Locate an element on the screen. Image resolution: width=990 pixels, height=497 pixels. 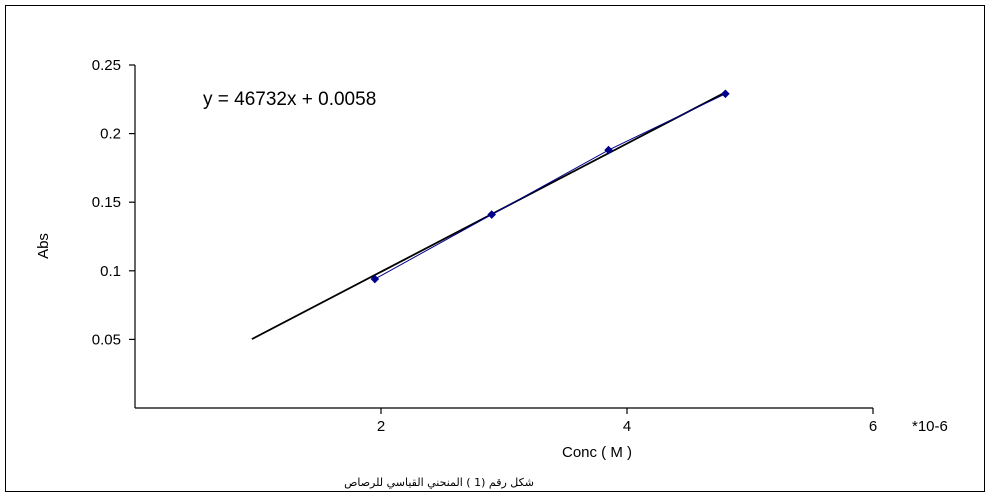
y-tick-label: 0.15 is located at coordinates (106, 202).